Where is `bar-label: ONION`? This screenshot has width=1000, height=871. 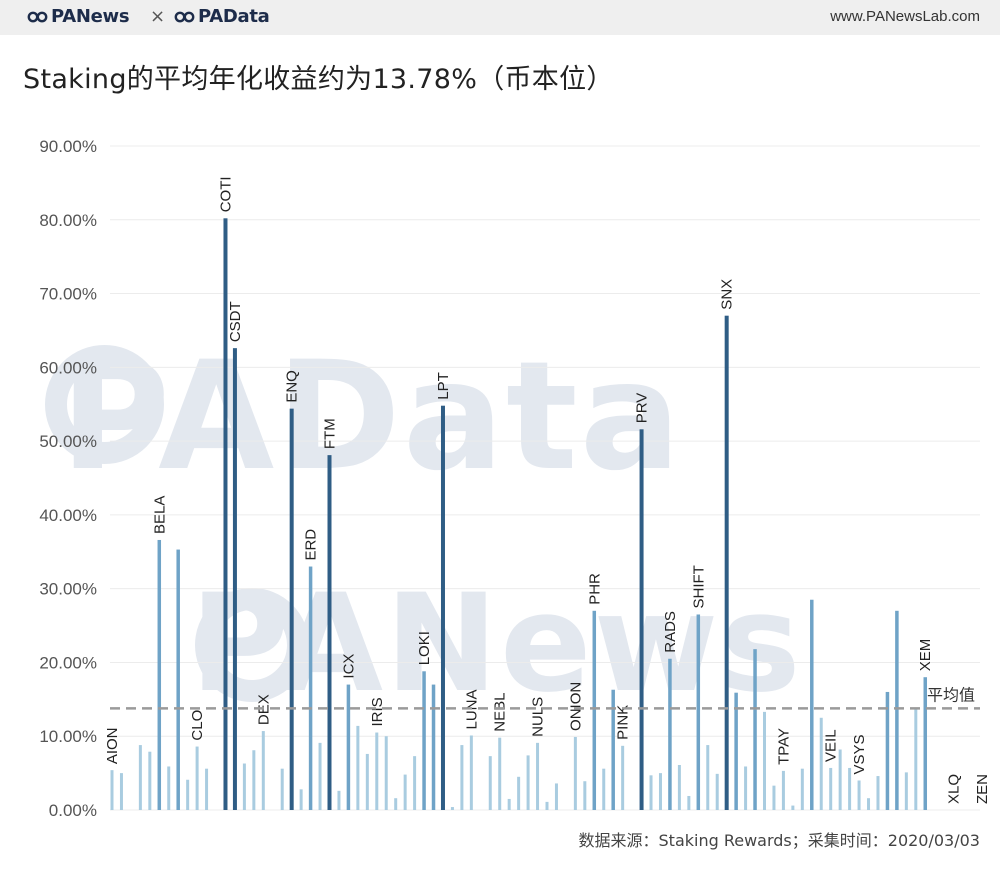 bar-label: ONION is located at coordinates (575, 706).